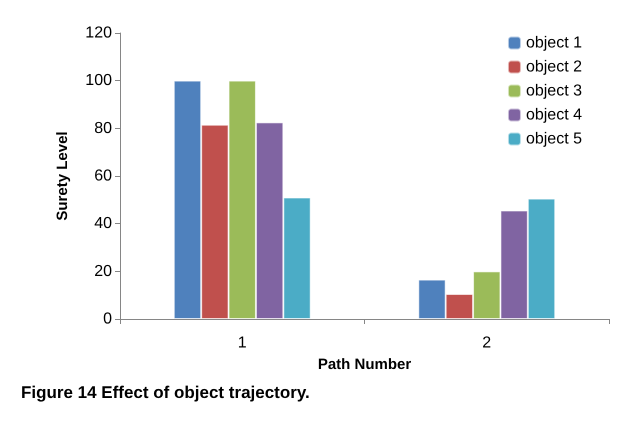 The height and width of the screenshot is (426, 635). I want to click on legend-label: object 5, so click(554, 139).